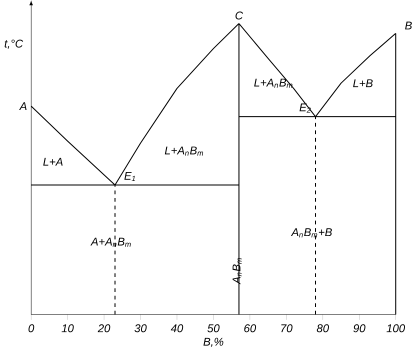 The width and height of the screenshot is (416, 351). What do you see at coordinates (53, 162) in the screenshot?
I see `annotation: L+A` at bounding box center [53, 162].